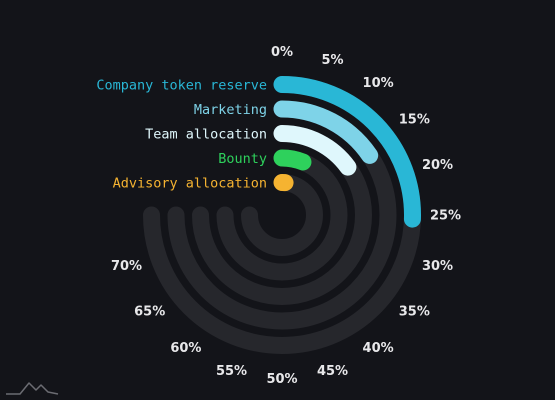 The image size is (555, 400). Describe the element at coordinates (445, 216) in the screenshot. I see `tick-label: 25%` at that location.